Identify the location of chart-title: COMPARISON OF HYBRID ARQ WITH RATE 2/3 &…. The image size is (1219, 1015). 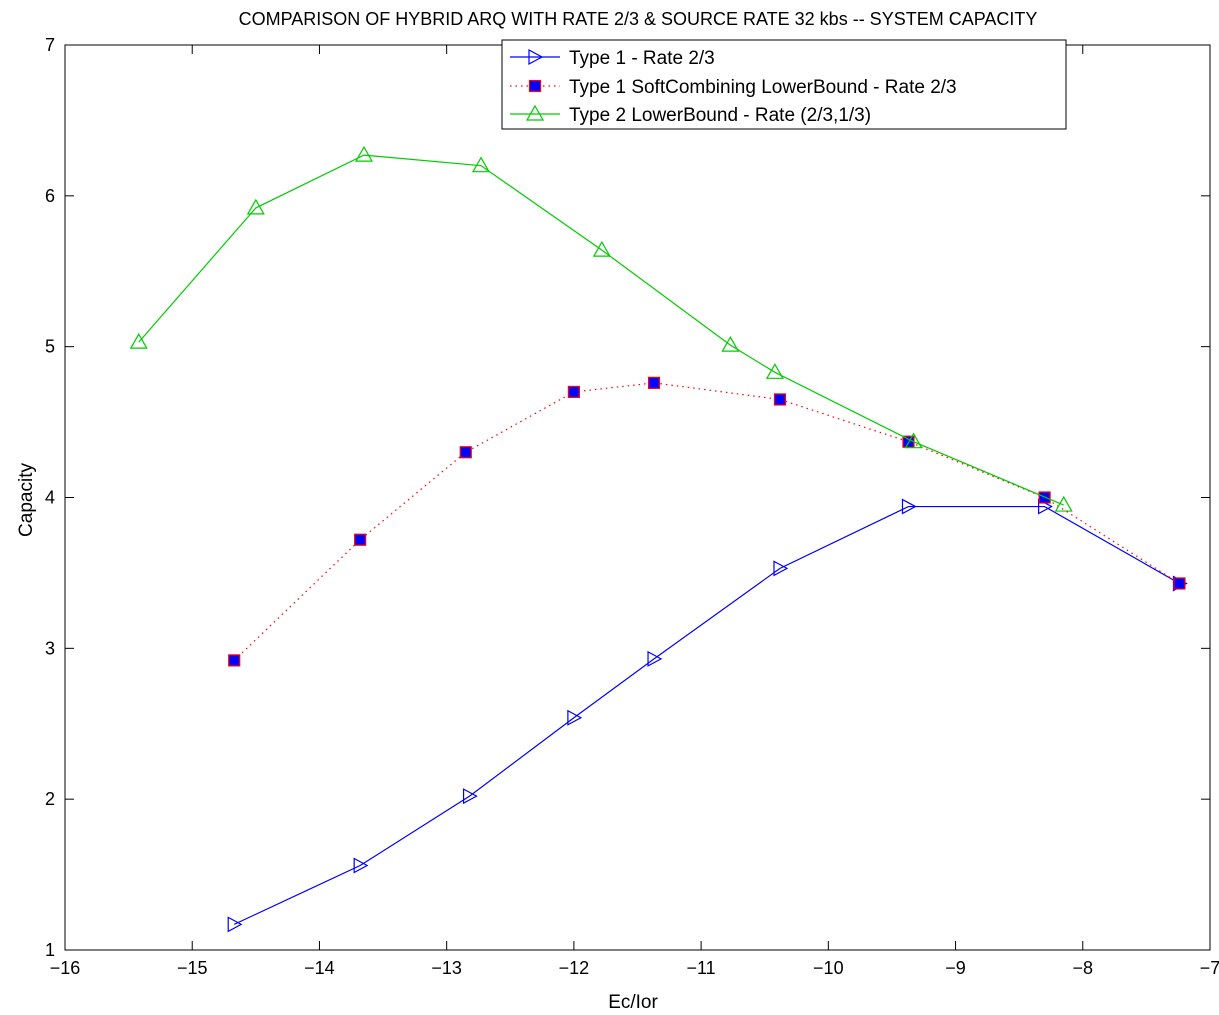
(638, 19).